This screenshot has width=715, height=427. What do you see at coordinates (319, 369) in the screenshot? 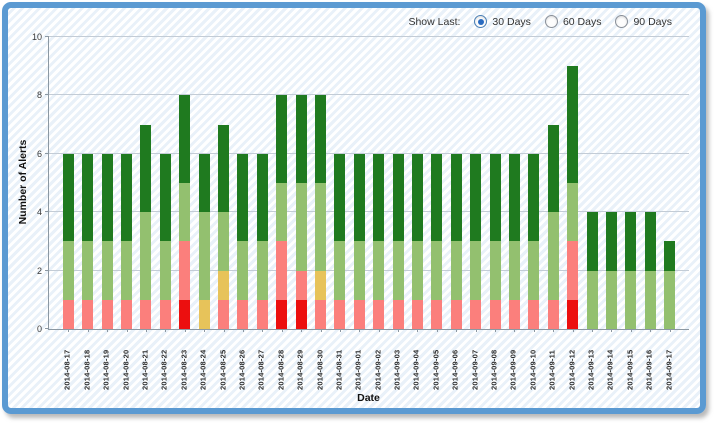
I see `x-tick-label: 2014-08-30` at bounding box center [319, 369].